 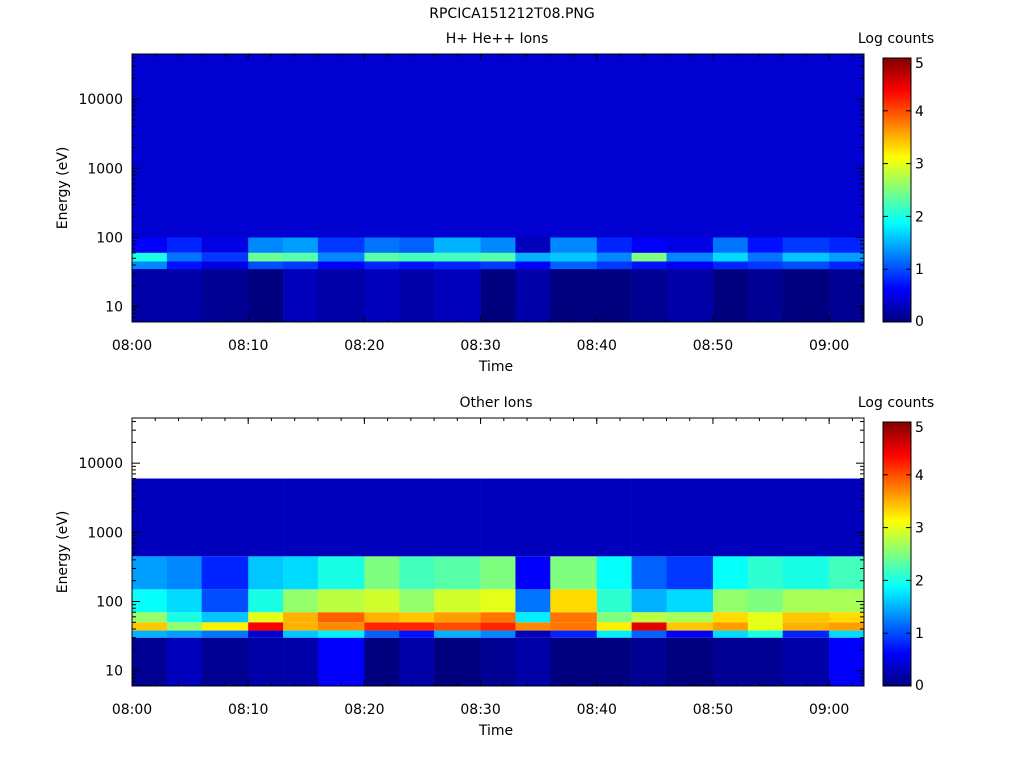 What do you see at coordinates (896, 39) in the screenshot?
I see `colorbar-label: Log counts` at bounding box center [896, 39].